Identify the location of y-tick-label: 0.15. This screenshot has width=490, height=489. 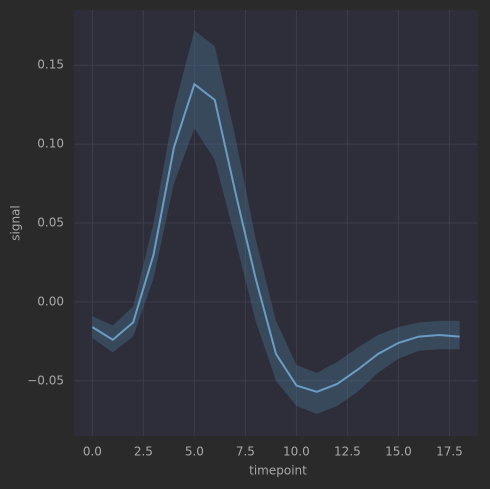
(50, 65).